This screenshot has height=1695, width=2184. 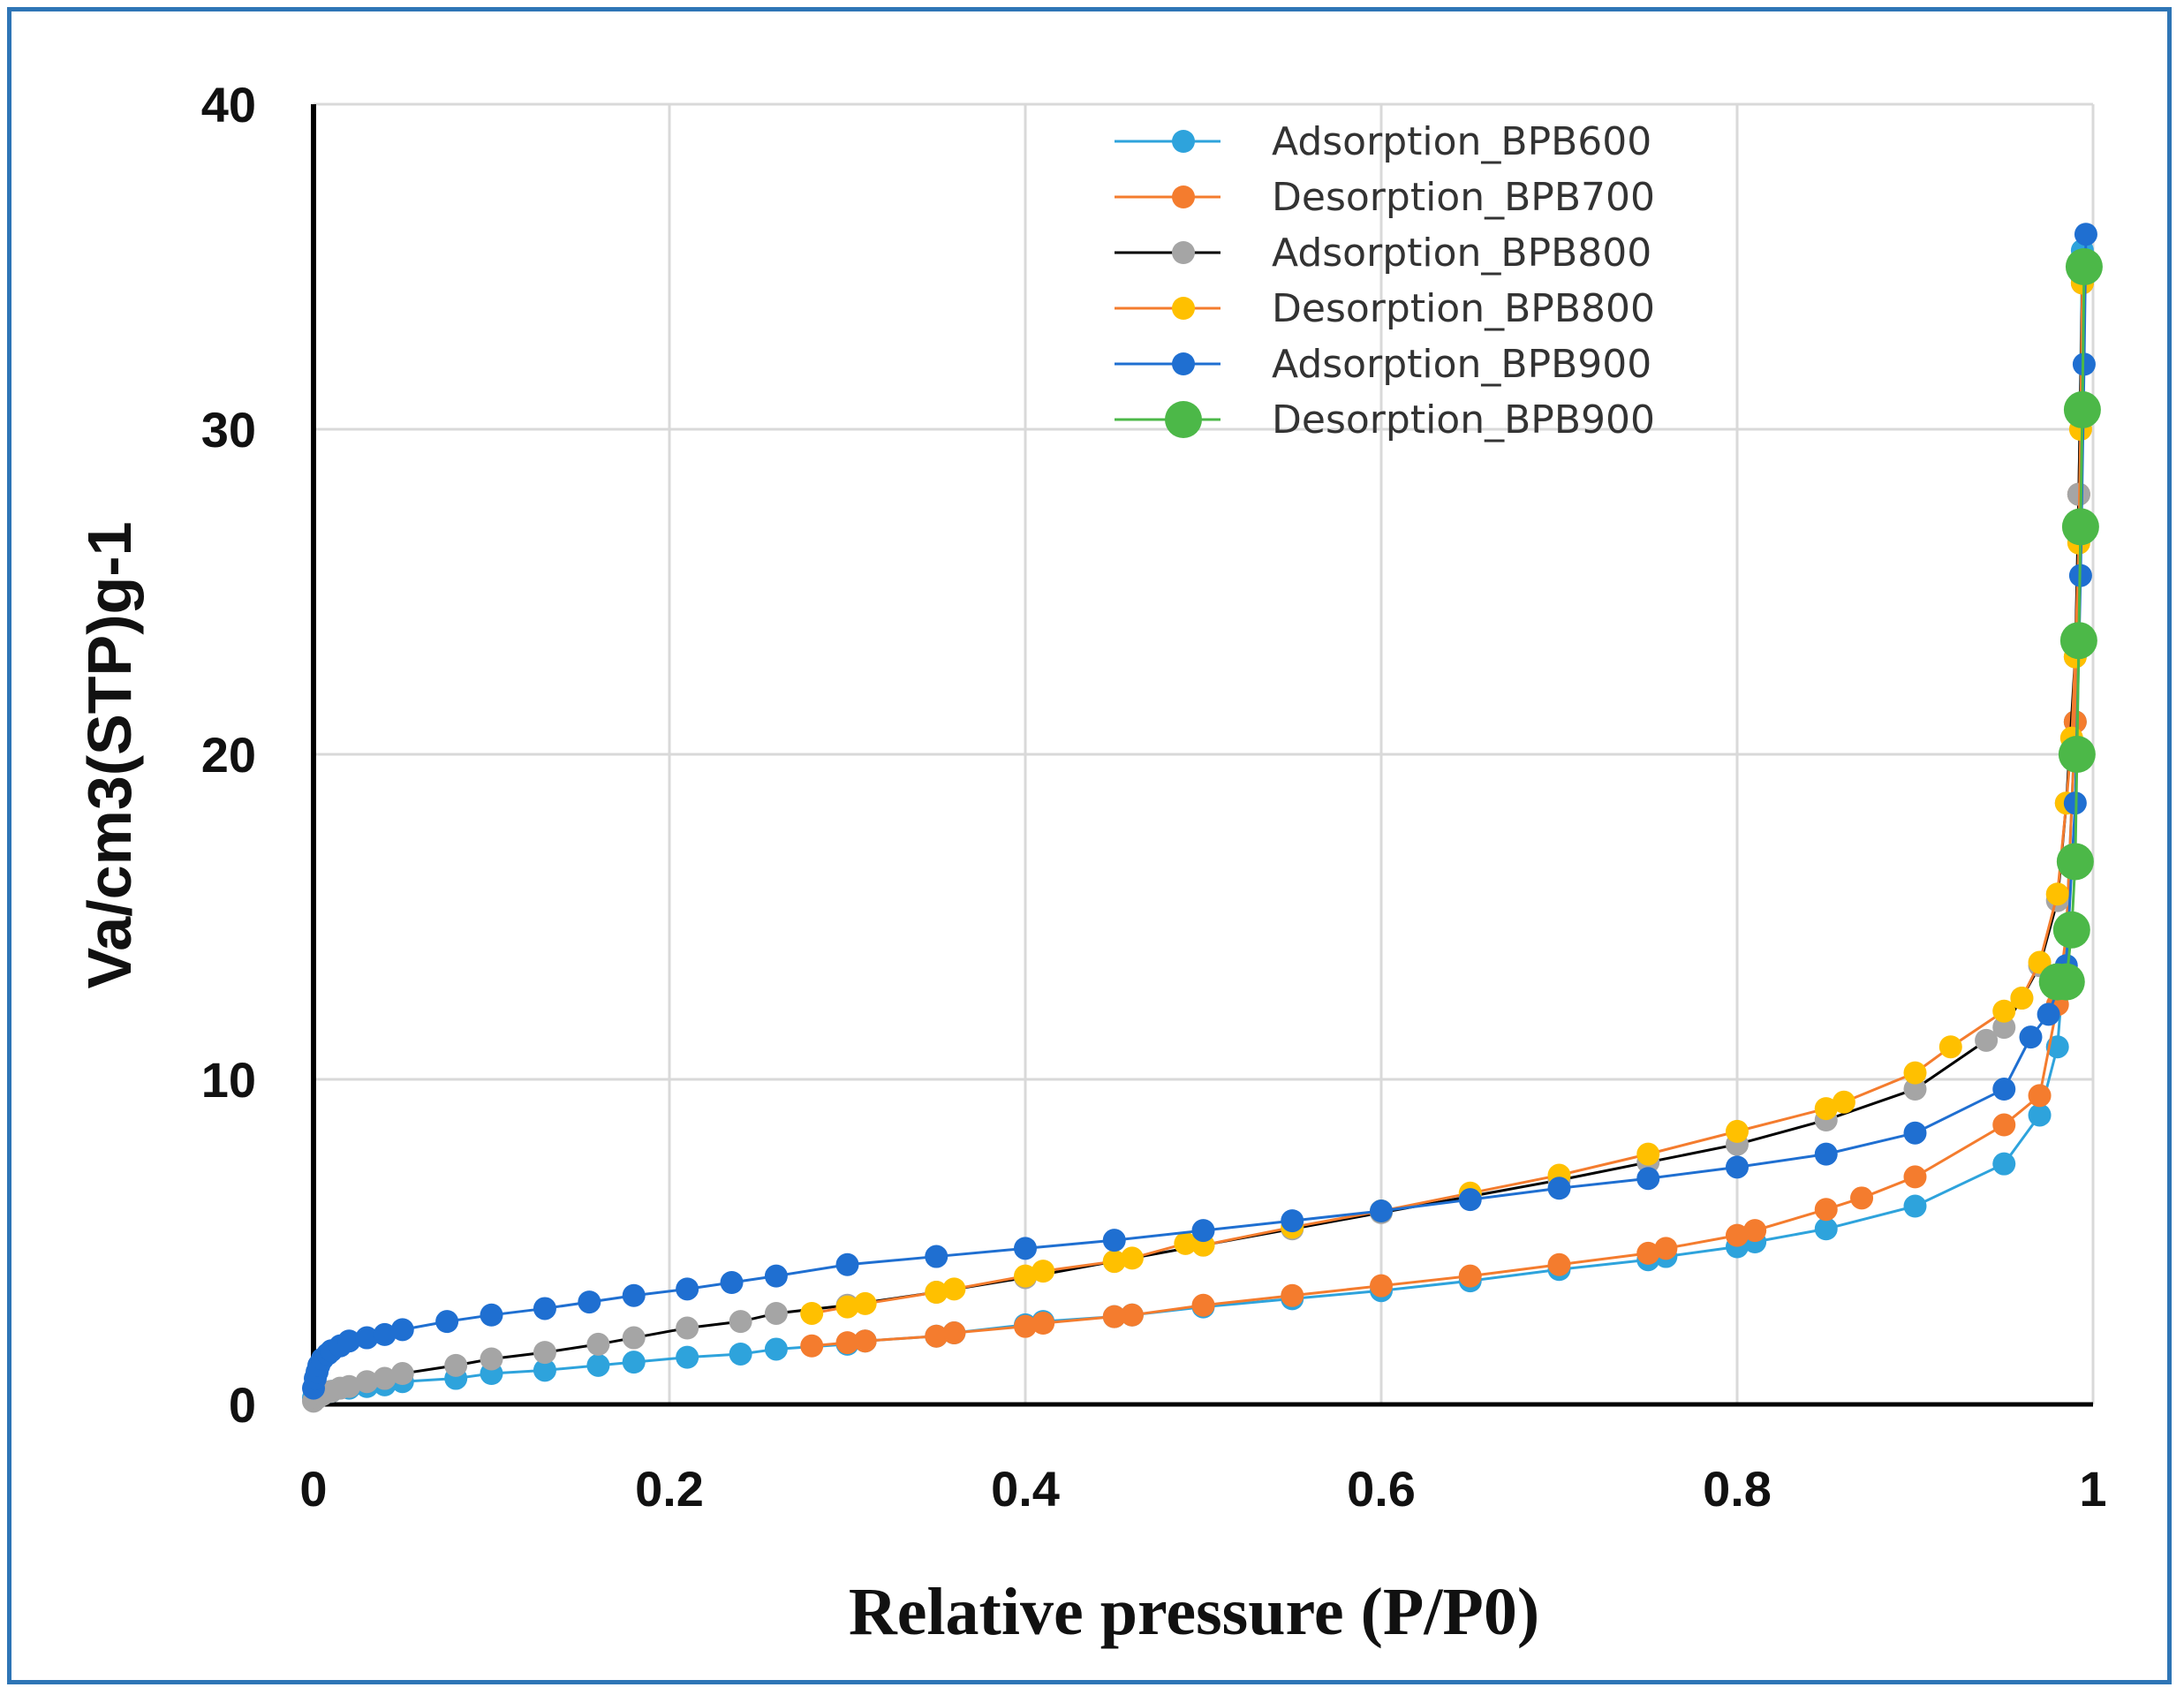 What do you see at coordinates (242, 1405) in the screenshot?
I see `y-tick-label: 0` at bounding box center [242, 1405].